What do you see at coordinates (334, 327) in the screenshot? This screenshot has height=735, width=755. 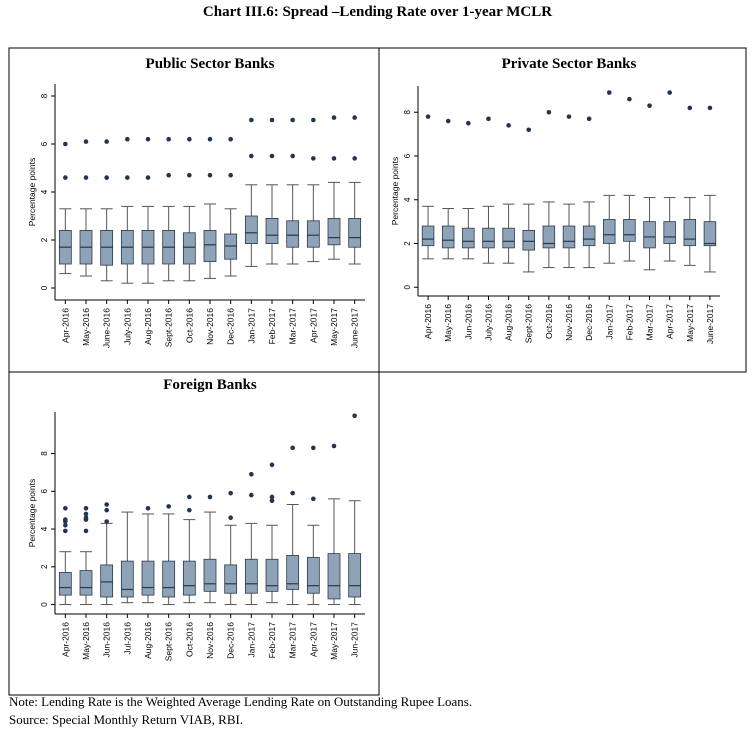 I see `x-tick-label: May-2017` at bounding box center [334, 327].